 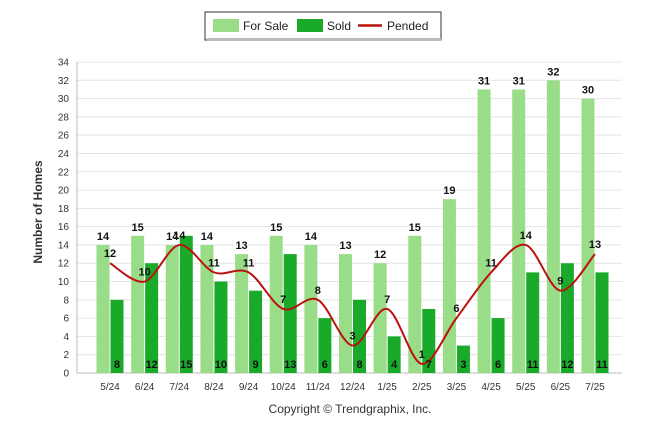 I want to click on legend-label-sold: Sold, so click(x=339, y=26).